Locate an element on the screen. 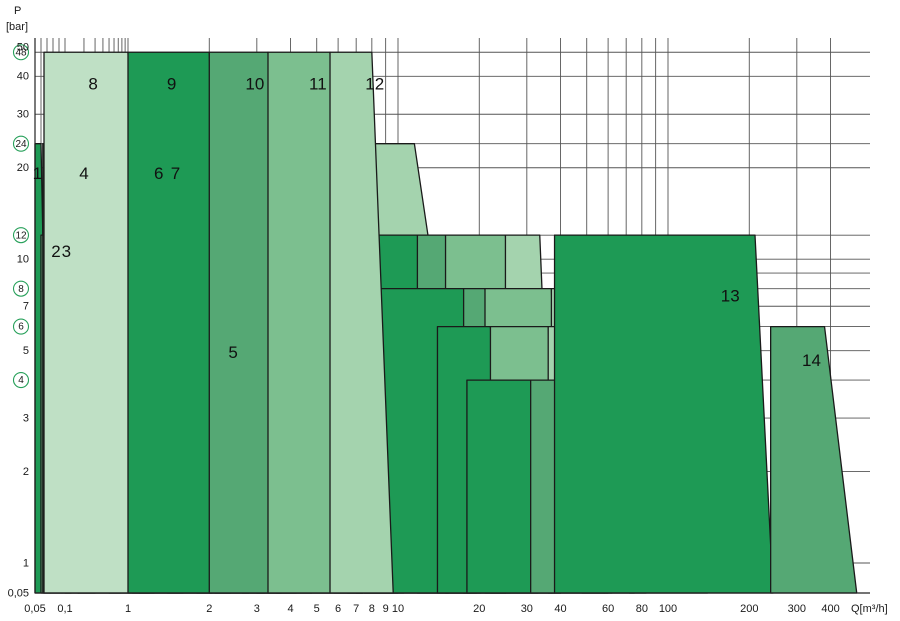 The width and height of the screenshot is (900, 621). zone-label-10: 10 is located at coordinates (254, 83).